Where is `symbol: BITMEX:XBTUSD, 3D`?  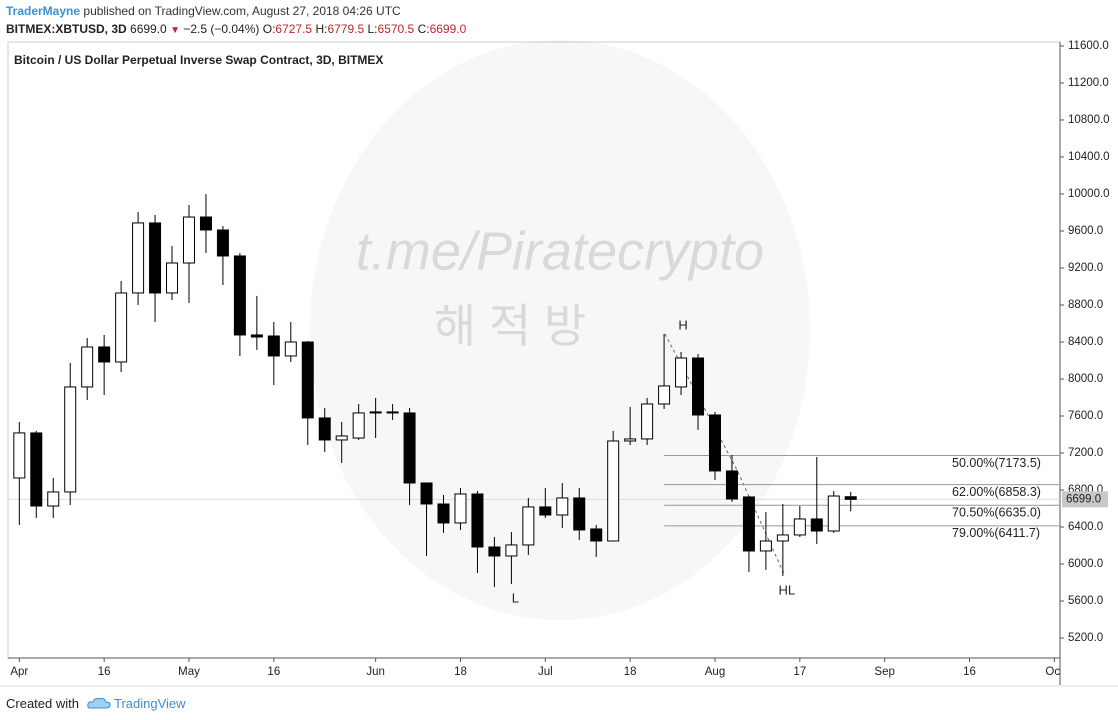 symbol: BITMEX:XBTUSD, 3D is located at coordinates (66, 29).